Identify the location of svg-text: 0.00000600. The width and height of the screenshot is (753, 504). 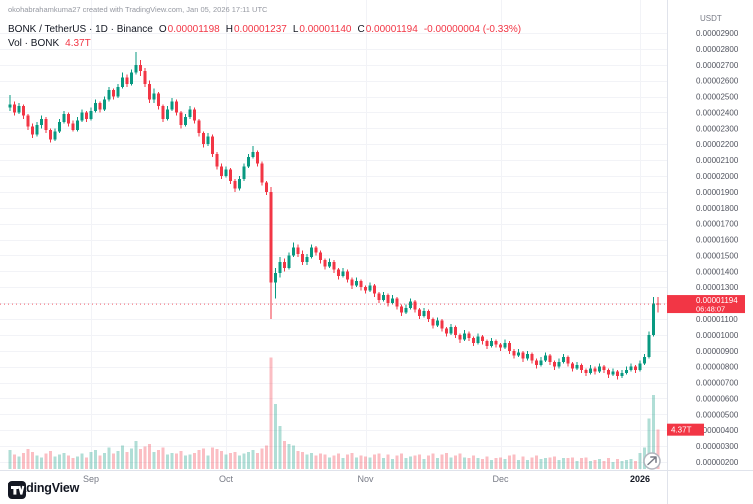
(717, 398).